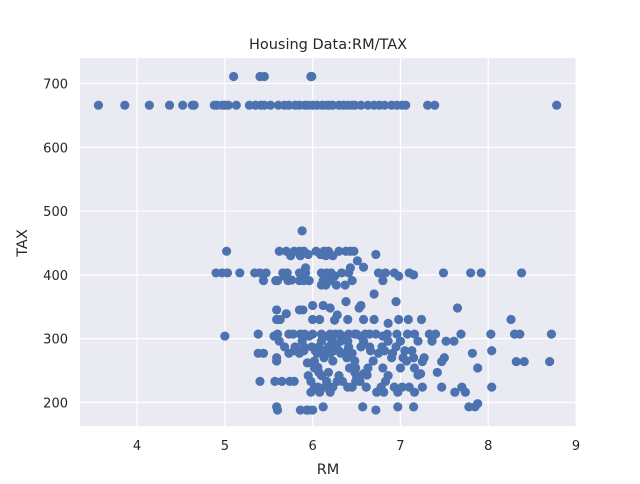 The width and height of the screenshot is (640, 484). Describe the element at coordinates (55, 148) in the screenshot. I see `y-tick-label: 600` at that location.